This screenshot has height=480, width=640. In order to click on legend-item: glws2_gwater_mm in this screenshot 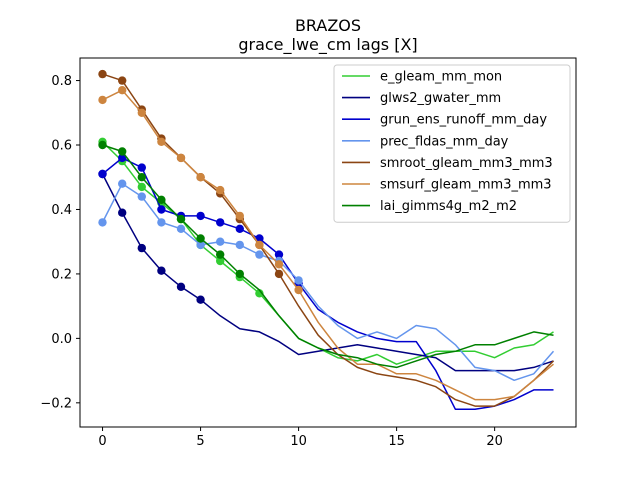, I will do `click(421, 98)`.